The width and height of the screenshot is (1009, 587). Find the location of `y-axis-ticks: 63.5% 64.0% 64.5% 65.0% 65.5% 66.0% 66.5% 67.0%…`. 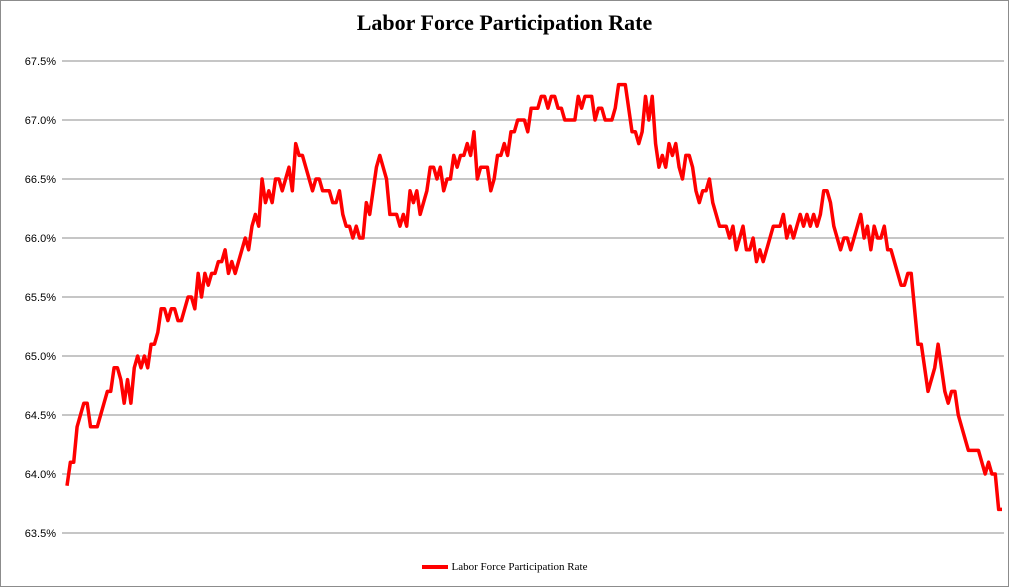

y-axis-ticks: 63.5% 64.0% 64.5% 65.0% 65.5% 66.0% 66.5% 67.0%… is located at coordinates (40, 298).